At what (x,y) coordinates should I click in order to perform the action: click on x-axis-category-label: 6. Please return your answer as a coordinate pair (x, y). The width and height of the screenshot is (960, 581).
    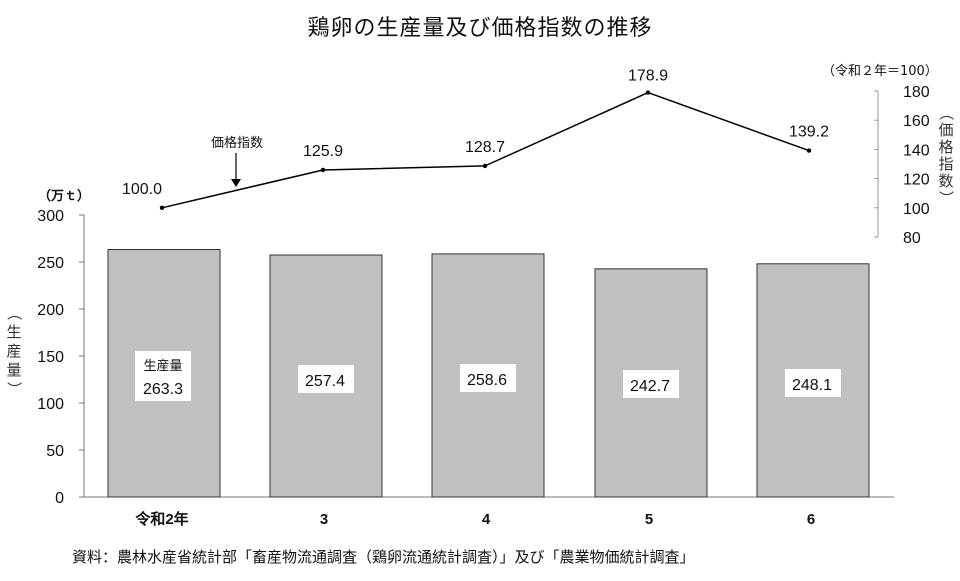
    Looking at the image, I should click on (811, 519).